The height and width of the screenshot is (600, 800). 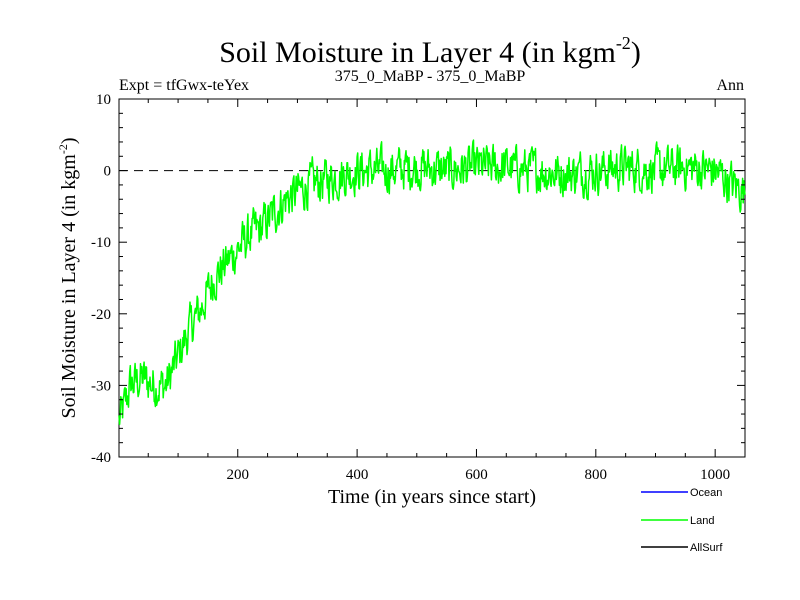 I want to click on y-axis-label: Soil Moisture in Layer 4 (in kgm-2), so click(x=68, y=277).